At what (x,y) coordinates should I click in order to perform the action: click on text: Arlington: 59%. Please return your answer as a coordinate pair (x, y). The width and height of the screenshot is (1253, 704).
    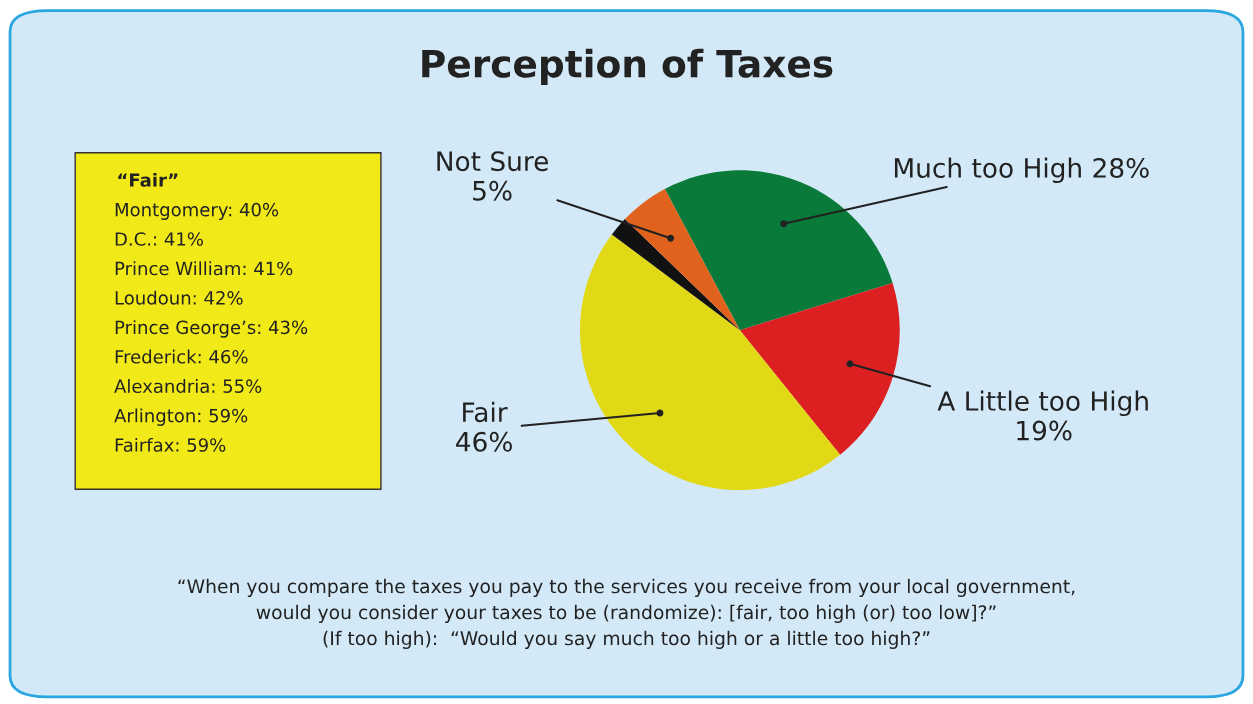
    Looking at the image, I should click on (181, 417).